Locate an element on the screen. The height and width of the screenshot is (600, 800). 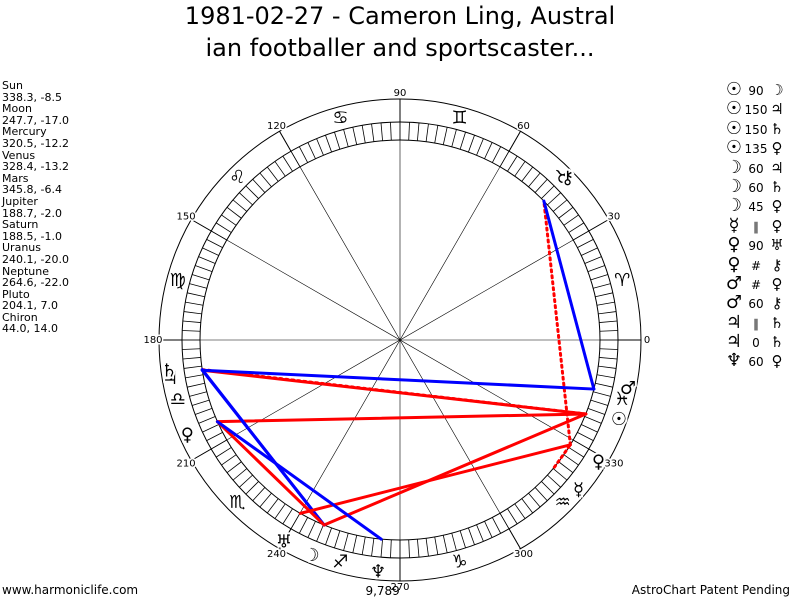
aspect-planet-2: ☽ is located at coordinates (777, 90).